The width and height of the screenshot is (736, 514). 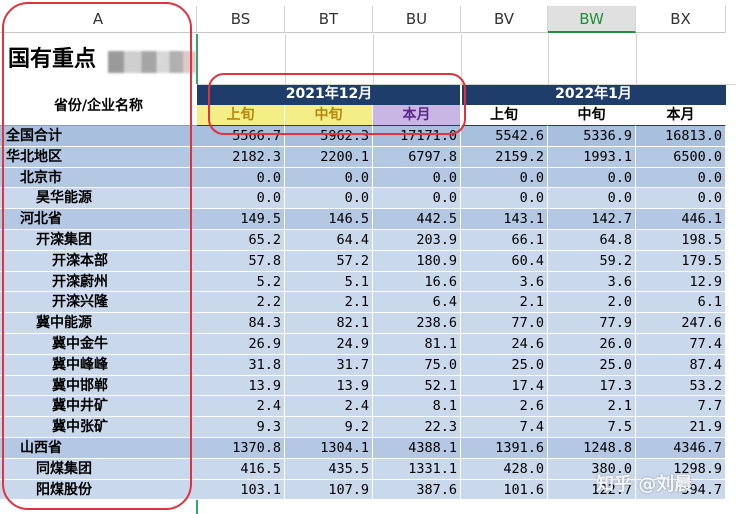 I want to click on row-name: 河北省, so click(x=98, y=219).